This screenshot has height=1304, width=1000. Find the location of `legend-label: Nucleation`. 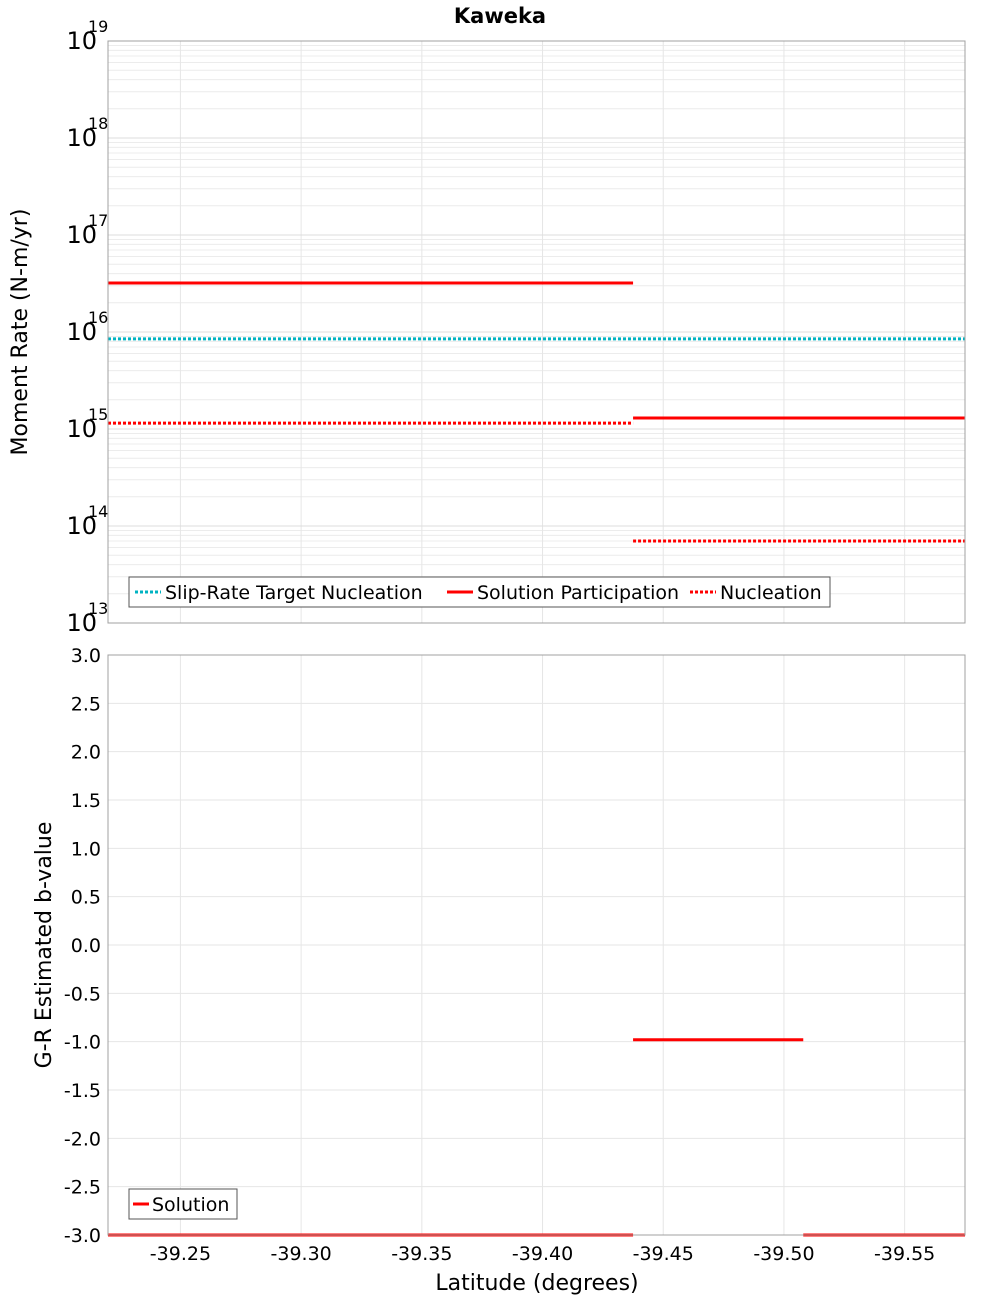

legend-label: Nucleation is located at coordinates (771, 593).